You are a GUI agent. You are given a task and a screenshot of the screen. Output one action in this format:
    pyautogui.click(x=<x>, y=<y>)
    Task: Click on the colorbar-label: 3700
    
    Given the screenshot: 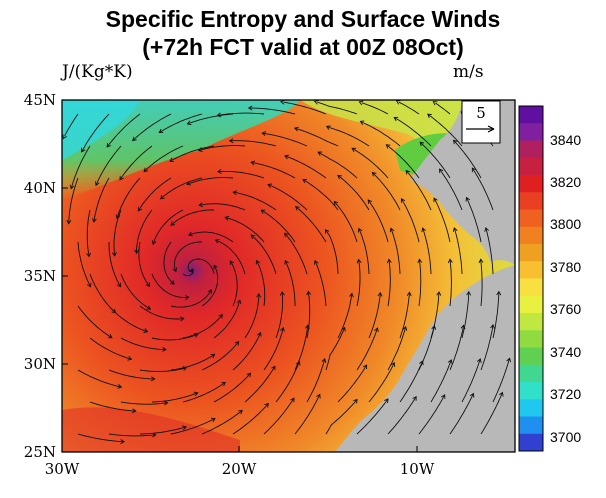 What is the action you would take?
    pyautogui.click(x=565, y=437)
    